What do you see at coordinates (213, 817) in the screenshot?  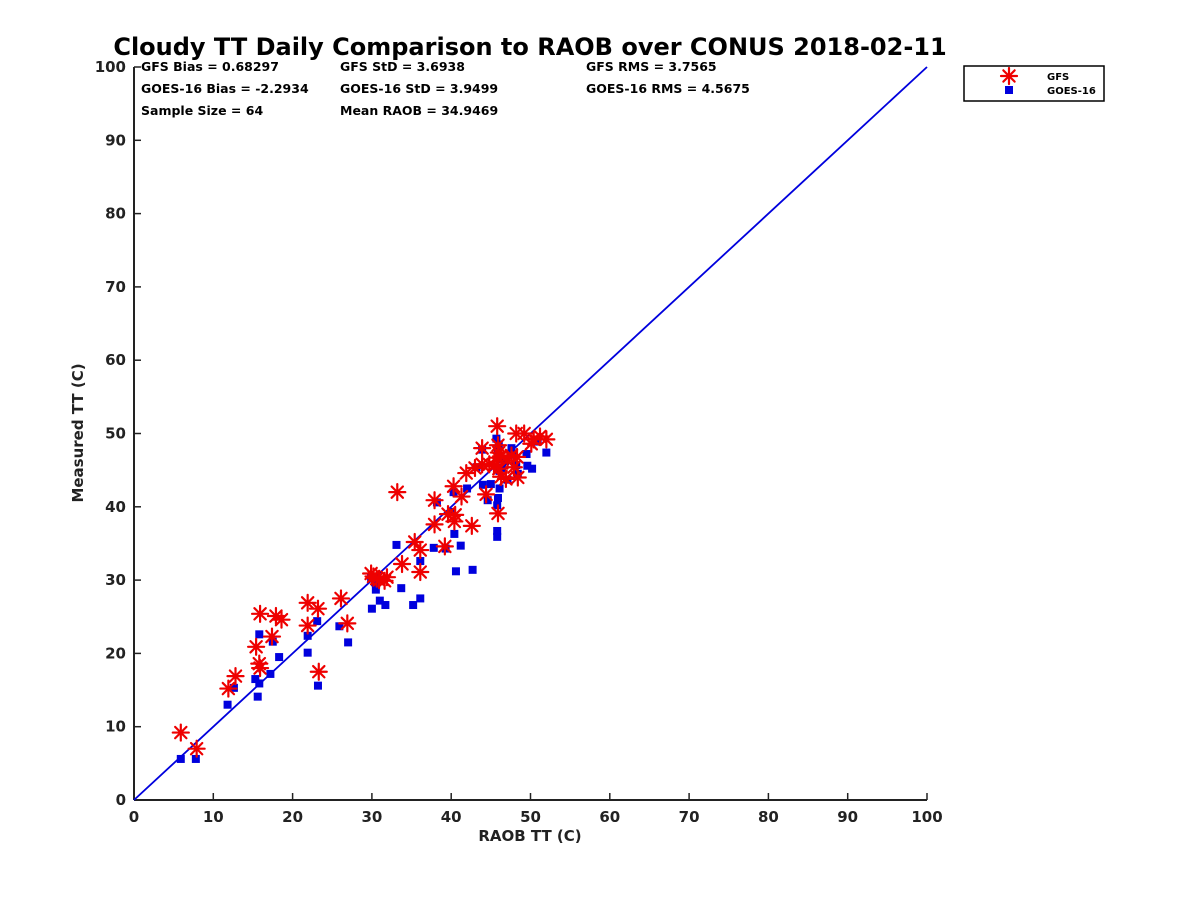 I see `x-tick-label: 10` at bounding box center [213, 817].